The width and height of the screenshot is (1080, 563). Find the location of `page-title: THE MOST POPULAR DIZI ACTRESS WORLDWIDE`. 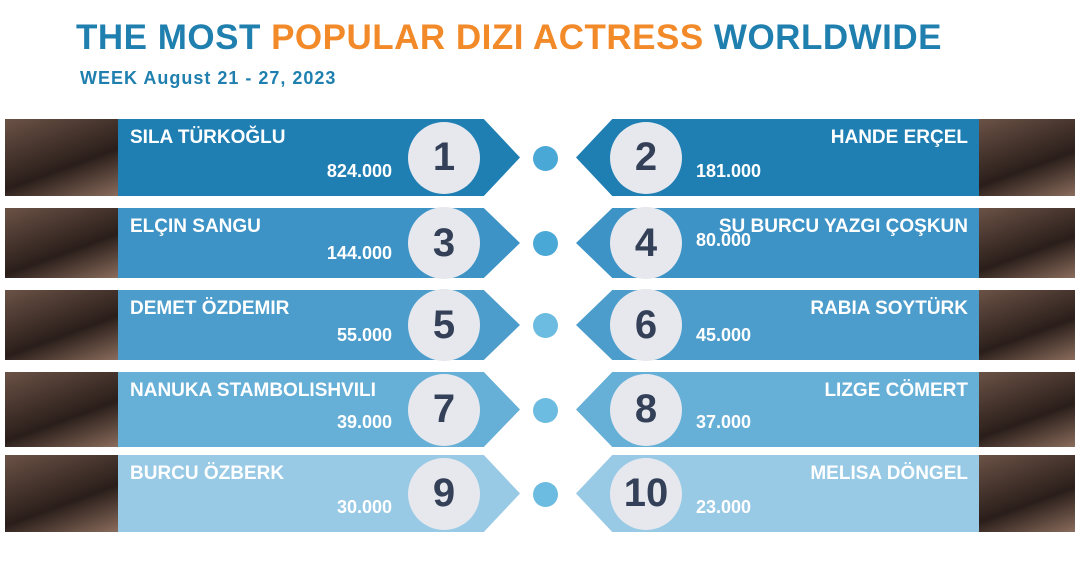

page-title: THE MOST POPULAR DIZI ACTRESS WORLDWIDE is located at coordinates (509, 38).